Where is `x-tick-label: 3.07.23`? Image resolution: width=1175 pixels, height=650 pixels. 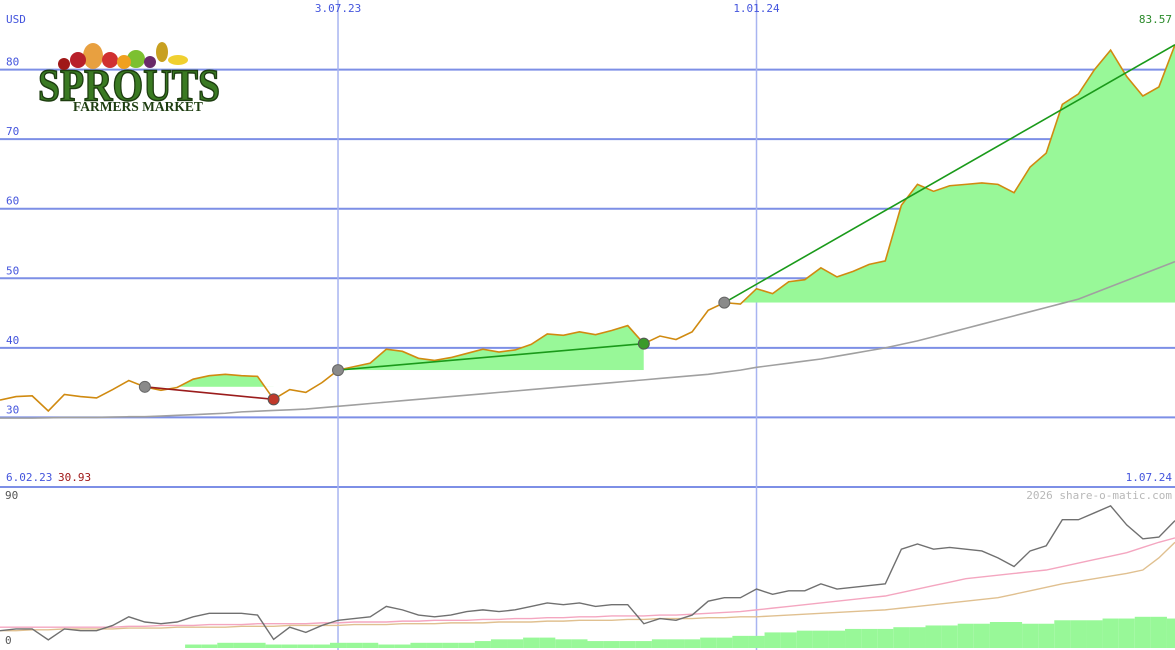 x-tick-label: 3.07.23 is located at coordinates (338, 8).